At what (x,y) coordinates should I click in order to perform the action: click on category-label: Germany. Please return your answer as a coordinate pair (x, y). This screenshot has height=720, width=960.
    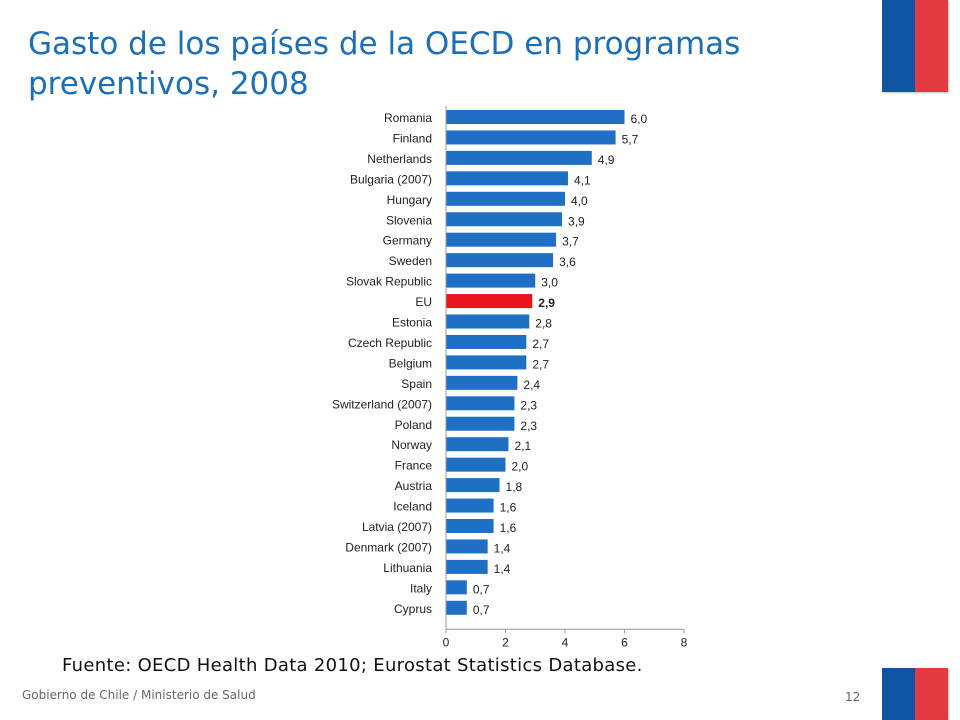
    Looking at the image, I should click on (407, 241).